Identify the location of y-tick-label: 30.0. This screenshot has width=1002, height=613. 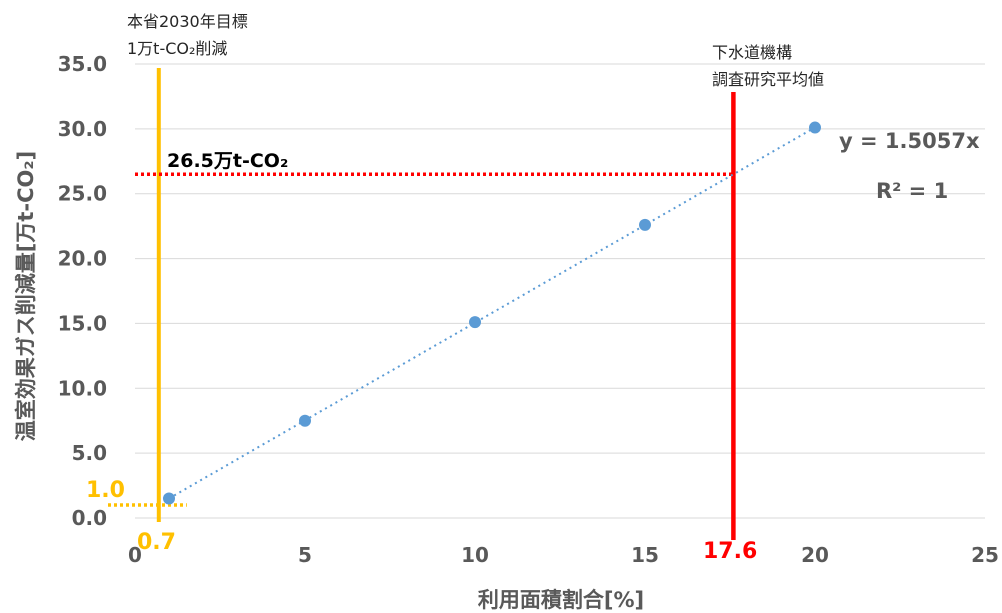
(82, 129).